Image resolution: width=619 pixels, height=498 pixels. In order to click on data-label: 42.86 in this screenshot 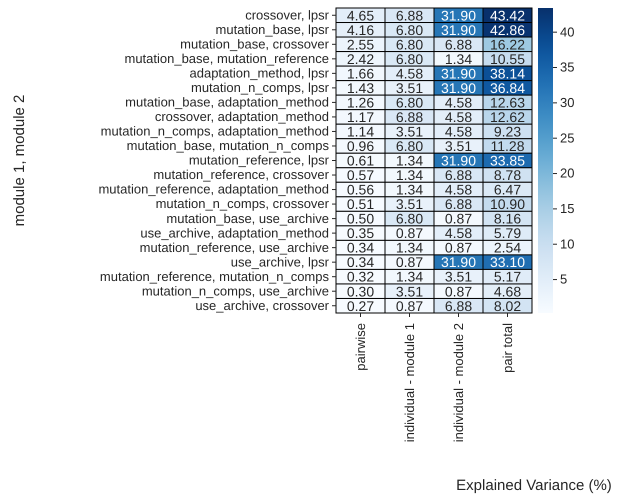, I will do `click(508, 30)`.